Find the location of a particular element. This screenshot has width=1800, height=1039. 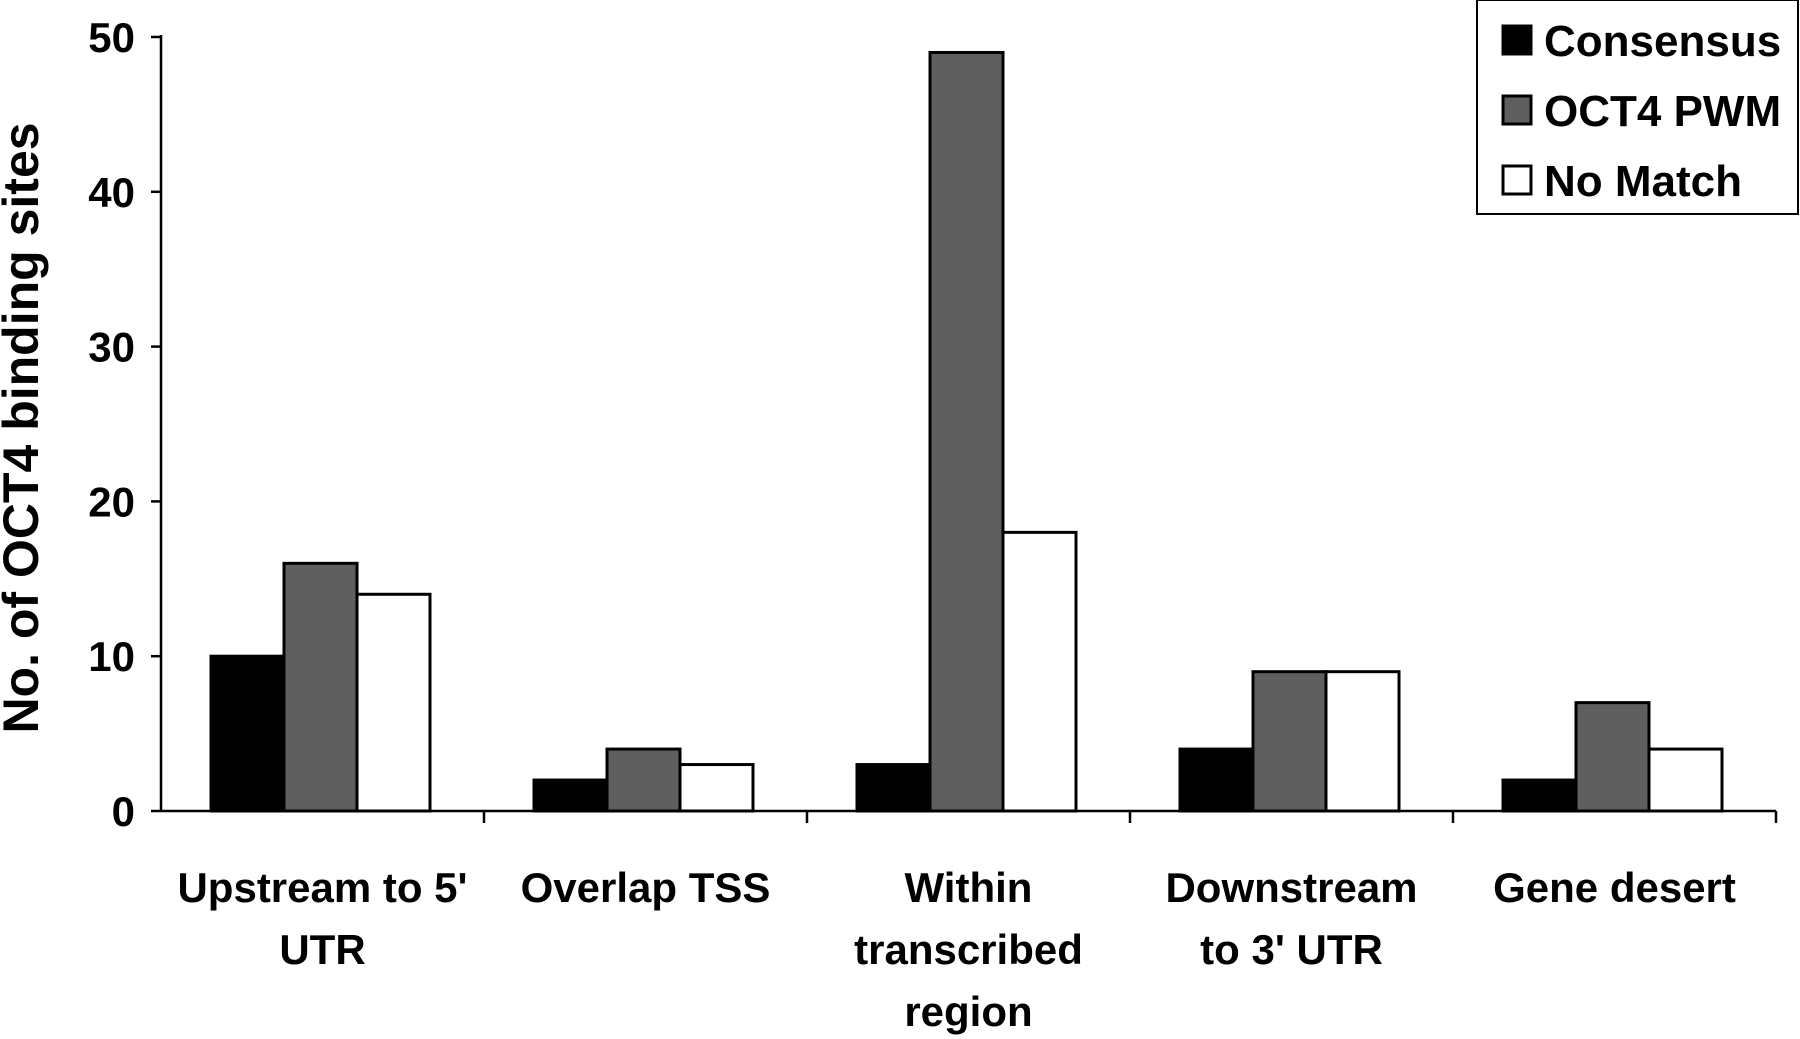

y-axis-title: No. of OCT4 binding sites is located at coordinates (24, 427).